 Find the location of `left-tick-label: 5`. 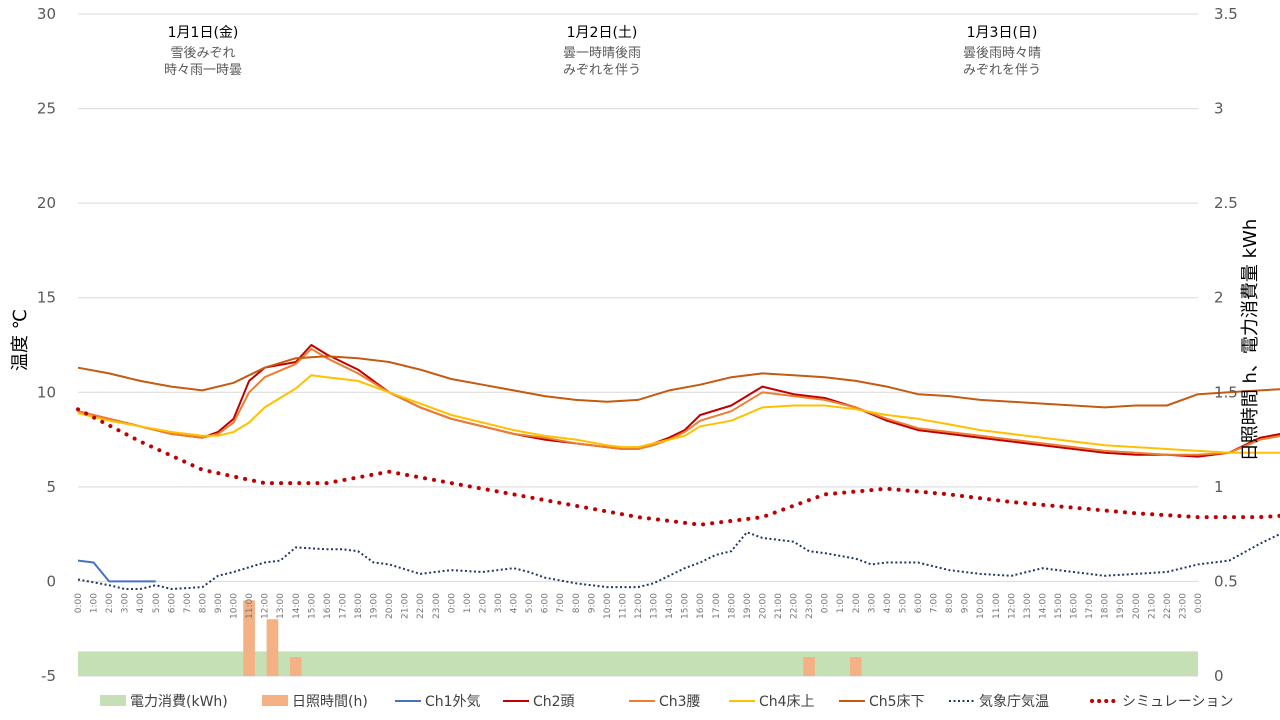

left-tick-label: 5 is located at coordinates (51, 487).